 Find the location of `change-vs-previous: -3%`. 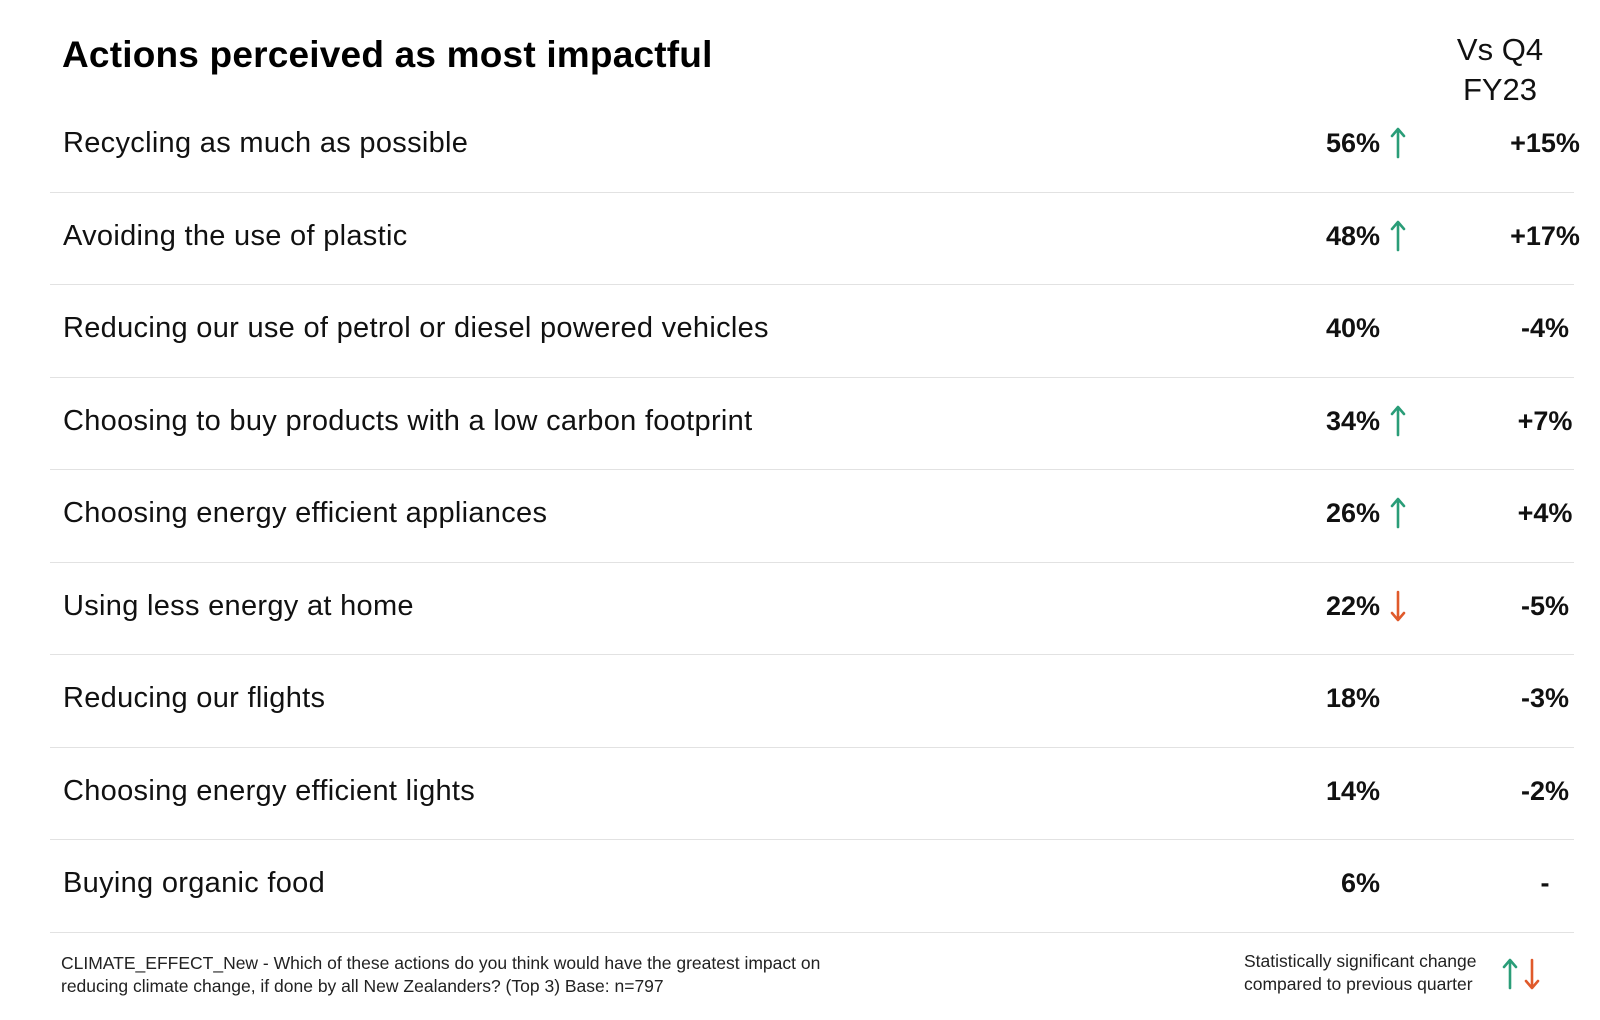

change-vs-previous: -3% is located at coordinates (1544, 698).